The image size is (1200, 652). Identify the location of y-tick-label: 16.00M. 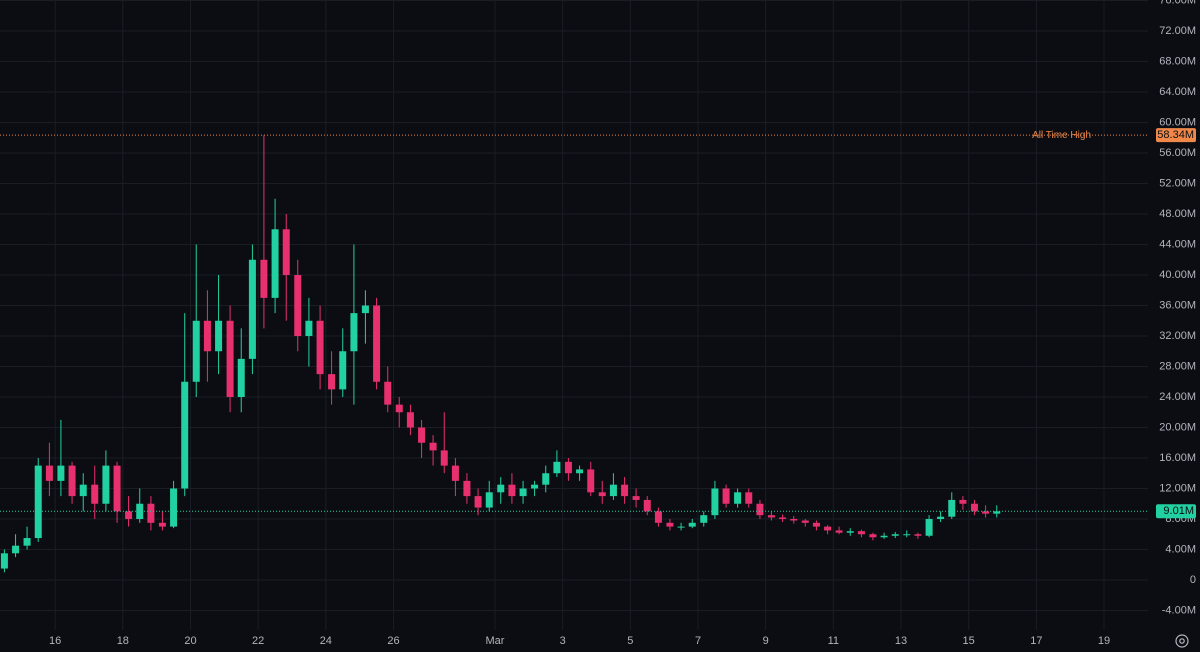
(1177, 458).